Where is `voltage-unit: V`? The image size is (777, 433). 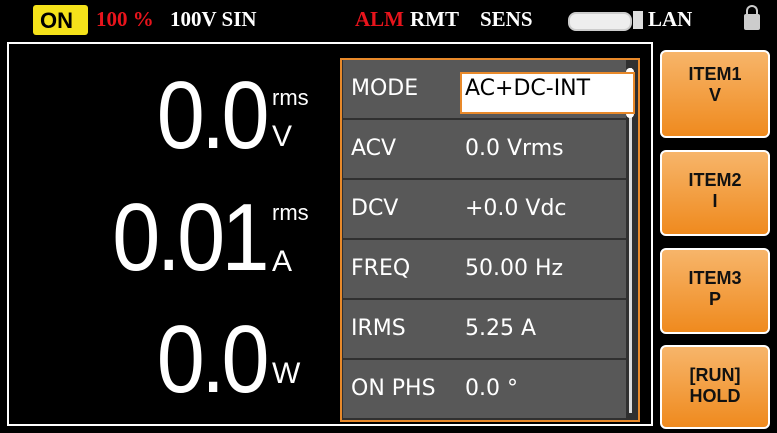 voltage-unit: V is located at coordinates (282, 136).